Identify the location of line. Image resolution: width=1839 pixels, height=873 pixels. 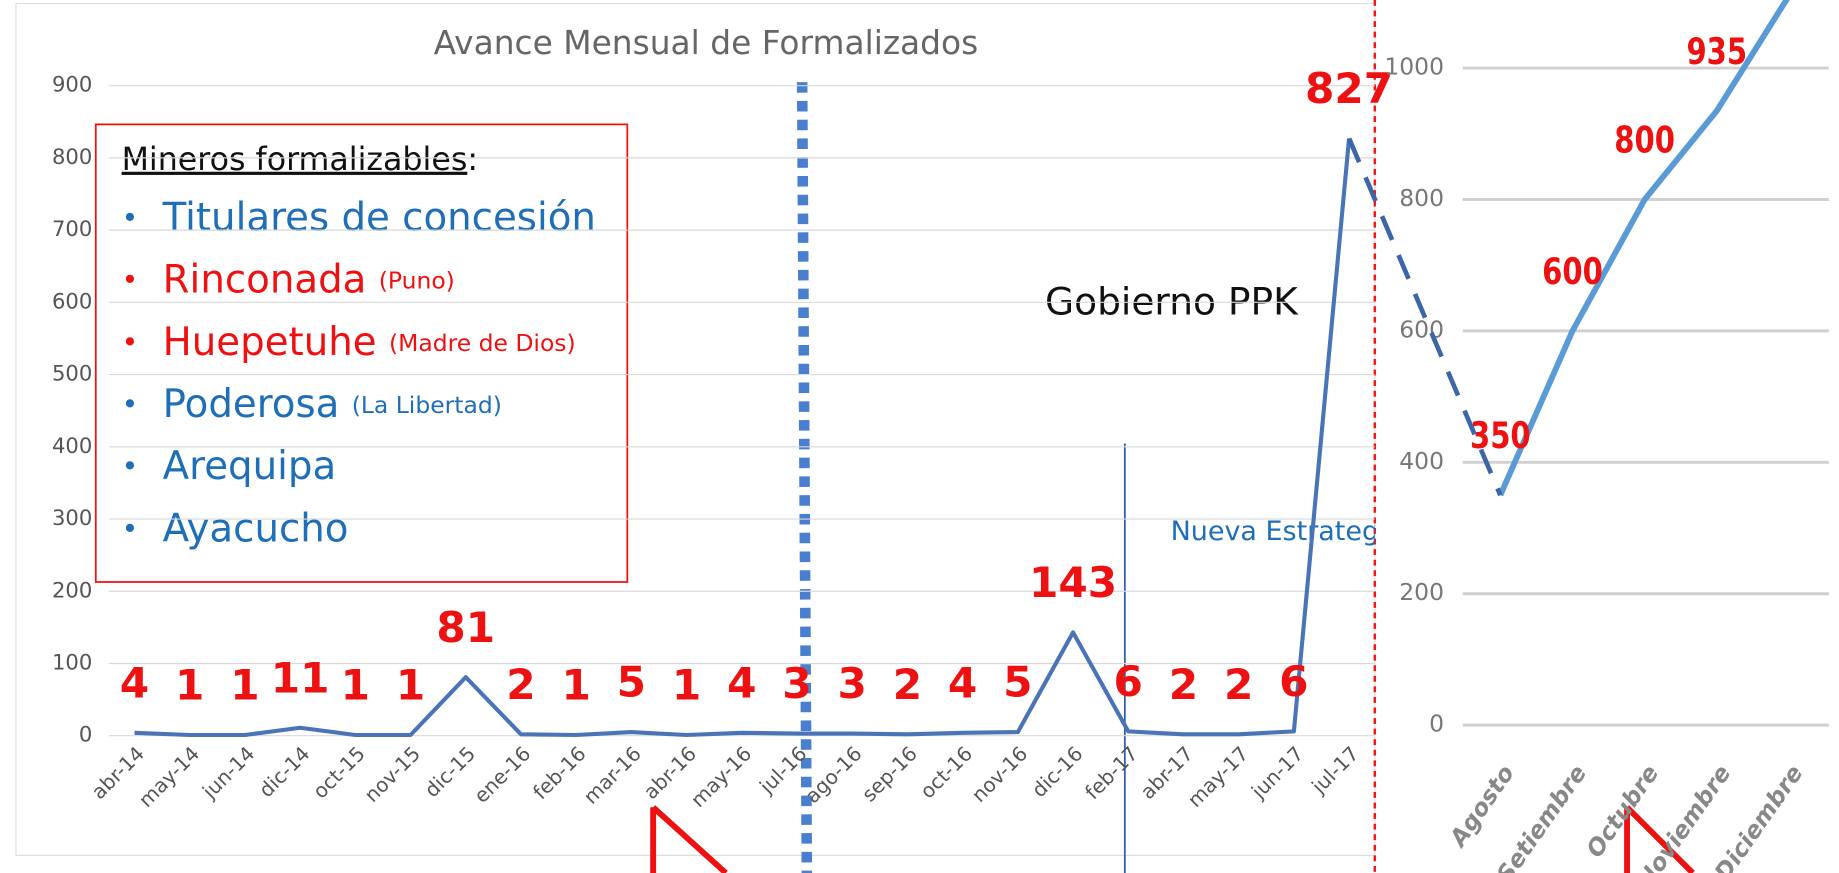
(1643, 248).